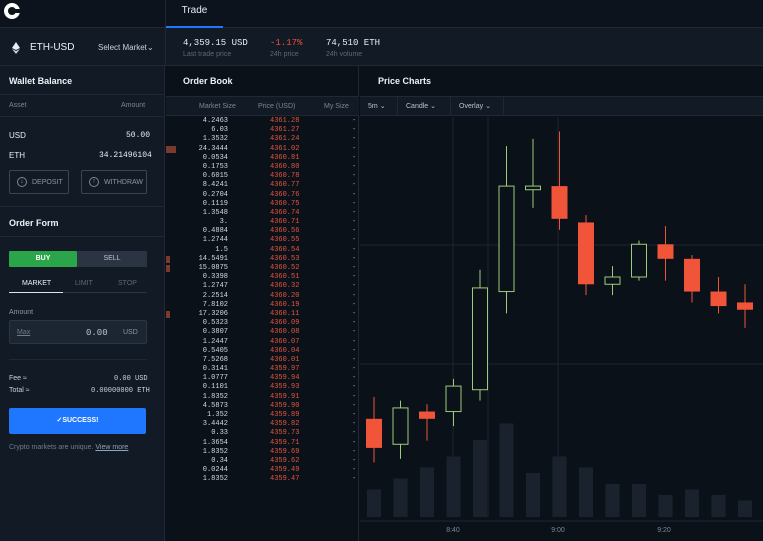 Image resolution: width=763 pixels, height=541 pixels. I want to click on x-tick-label: 9:20, so click(664, 530).